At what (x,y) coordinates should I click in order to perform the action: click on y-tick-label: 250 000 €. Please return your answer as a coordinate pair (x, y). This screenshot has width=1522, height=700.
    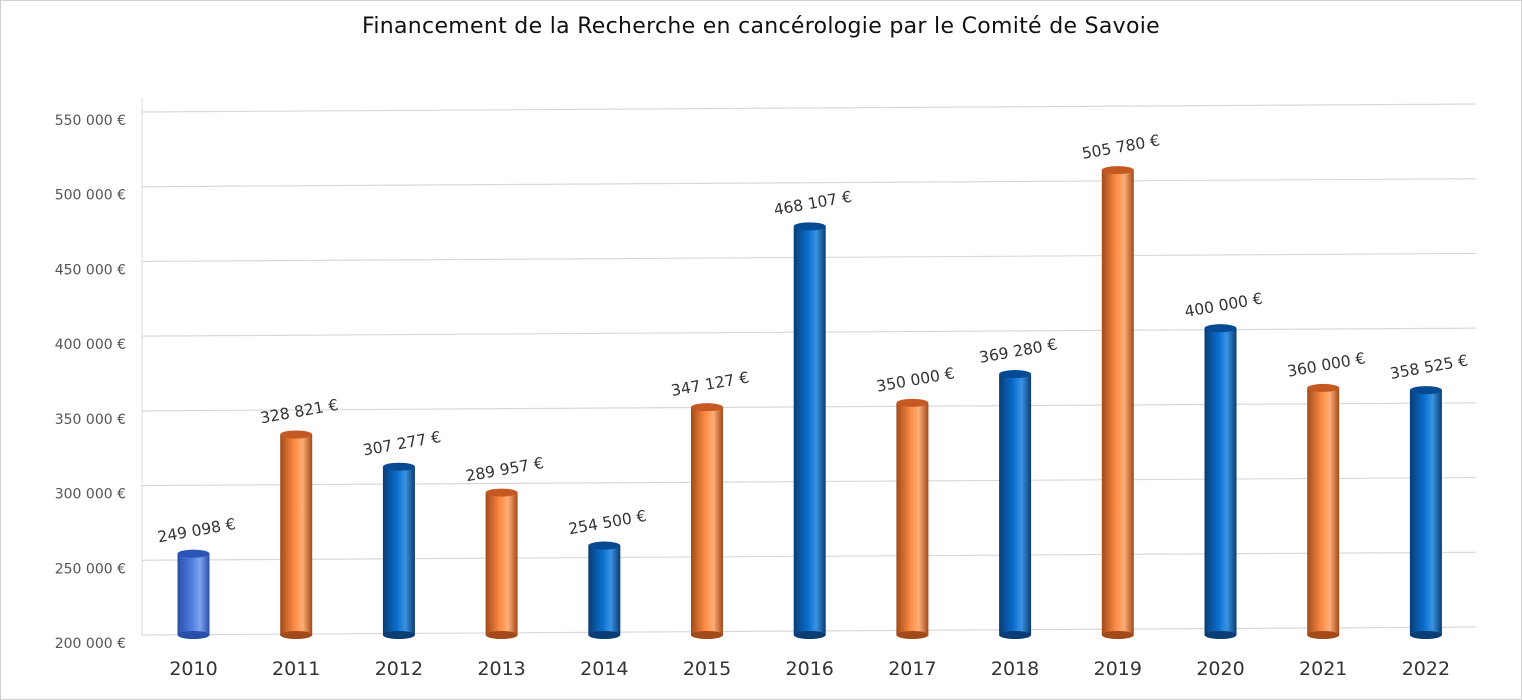
    Looking at the image, I should click on (90, 569).